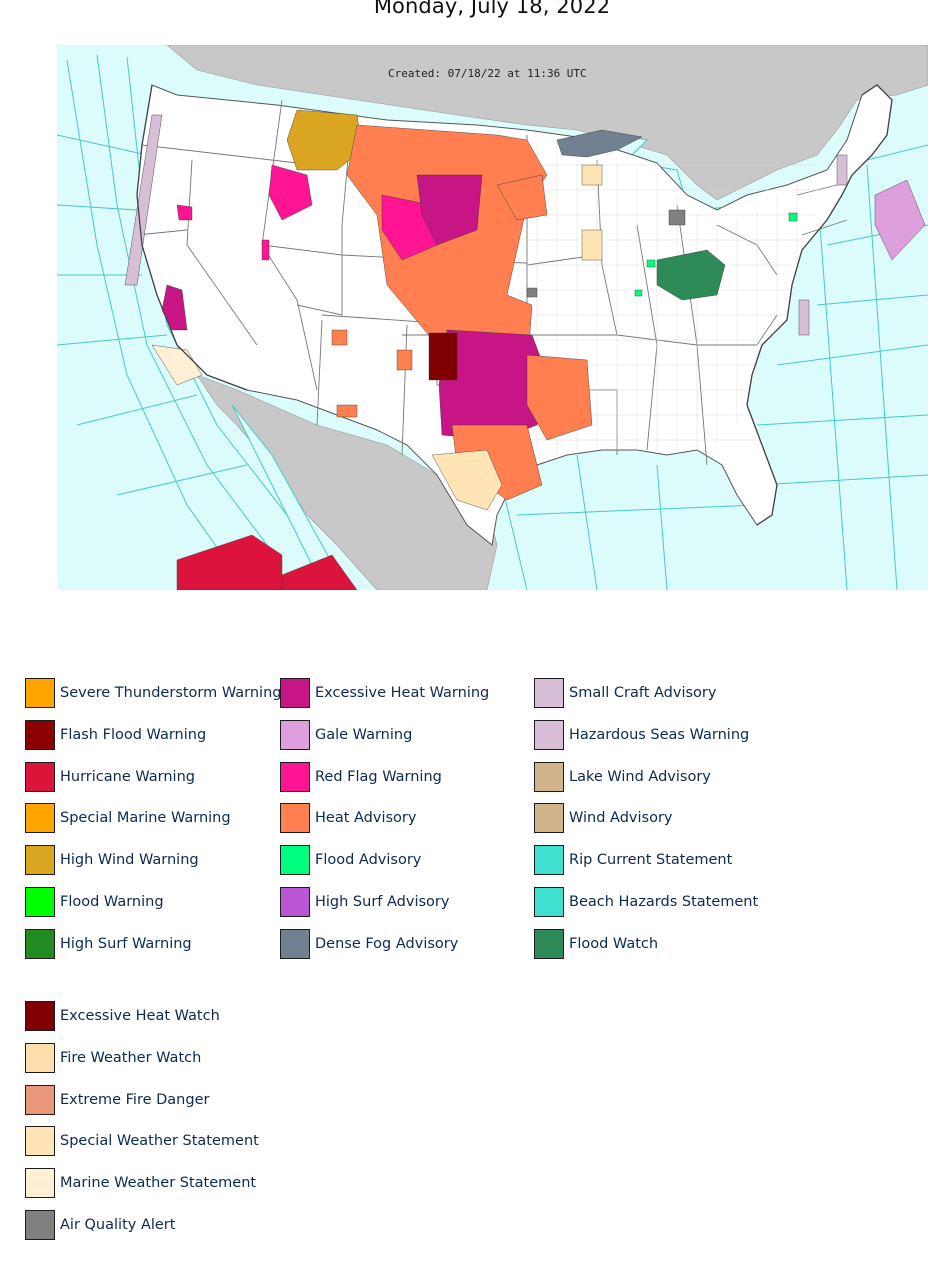 Image resolution: width=936 pixels, height=1280 pixels. Describe the element at coordinates (368, 860) in the screenshot. I see `legend-label: Flood Advisory` at that location.